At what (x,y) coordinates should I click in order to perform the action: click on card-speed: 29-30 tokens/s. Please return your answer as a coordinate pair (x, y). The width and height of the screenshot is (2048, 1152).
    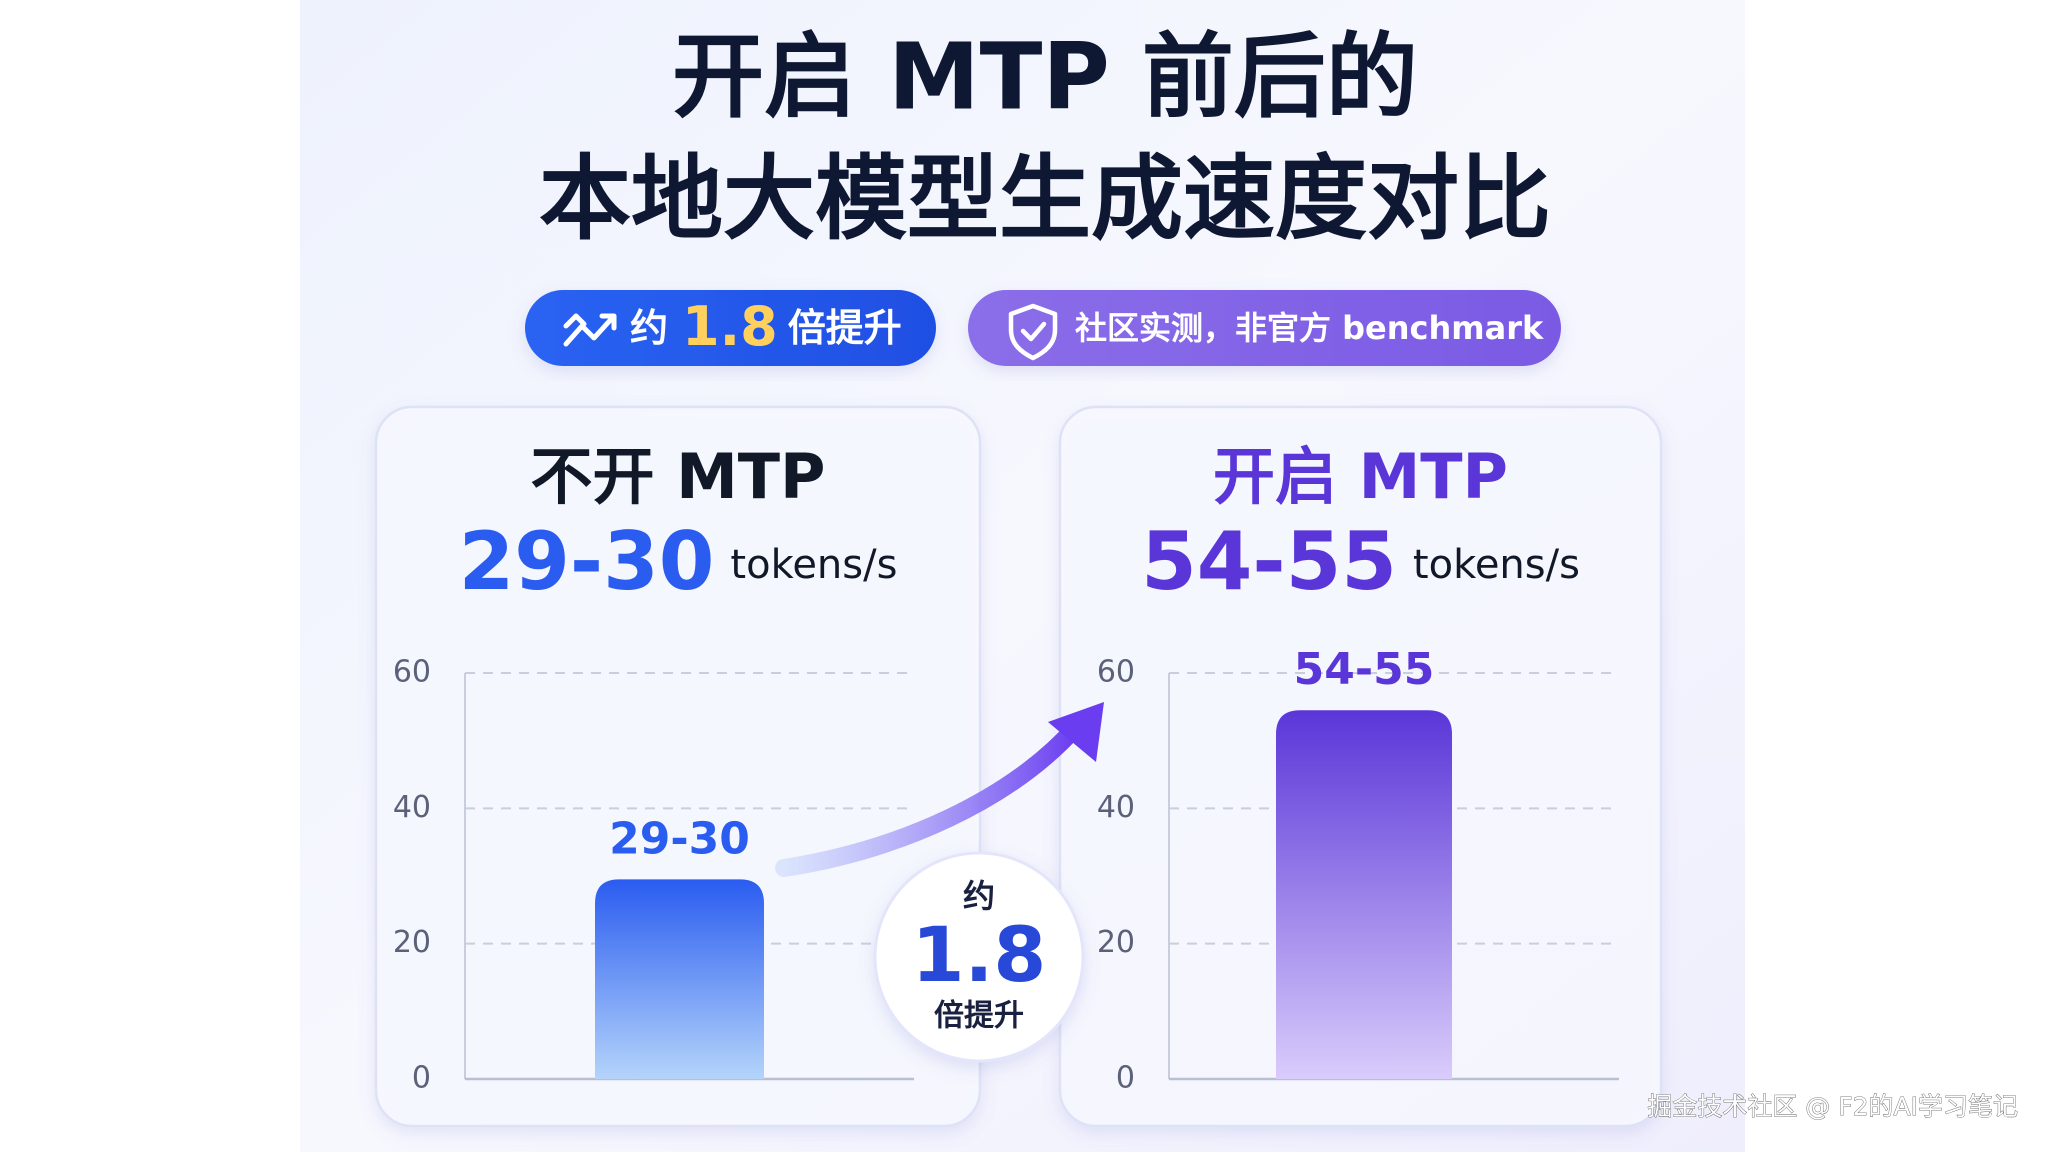
    Looking at the image, I should click on (678, 561).